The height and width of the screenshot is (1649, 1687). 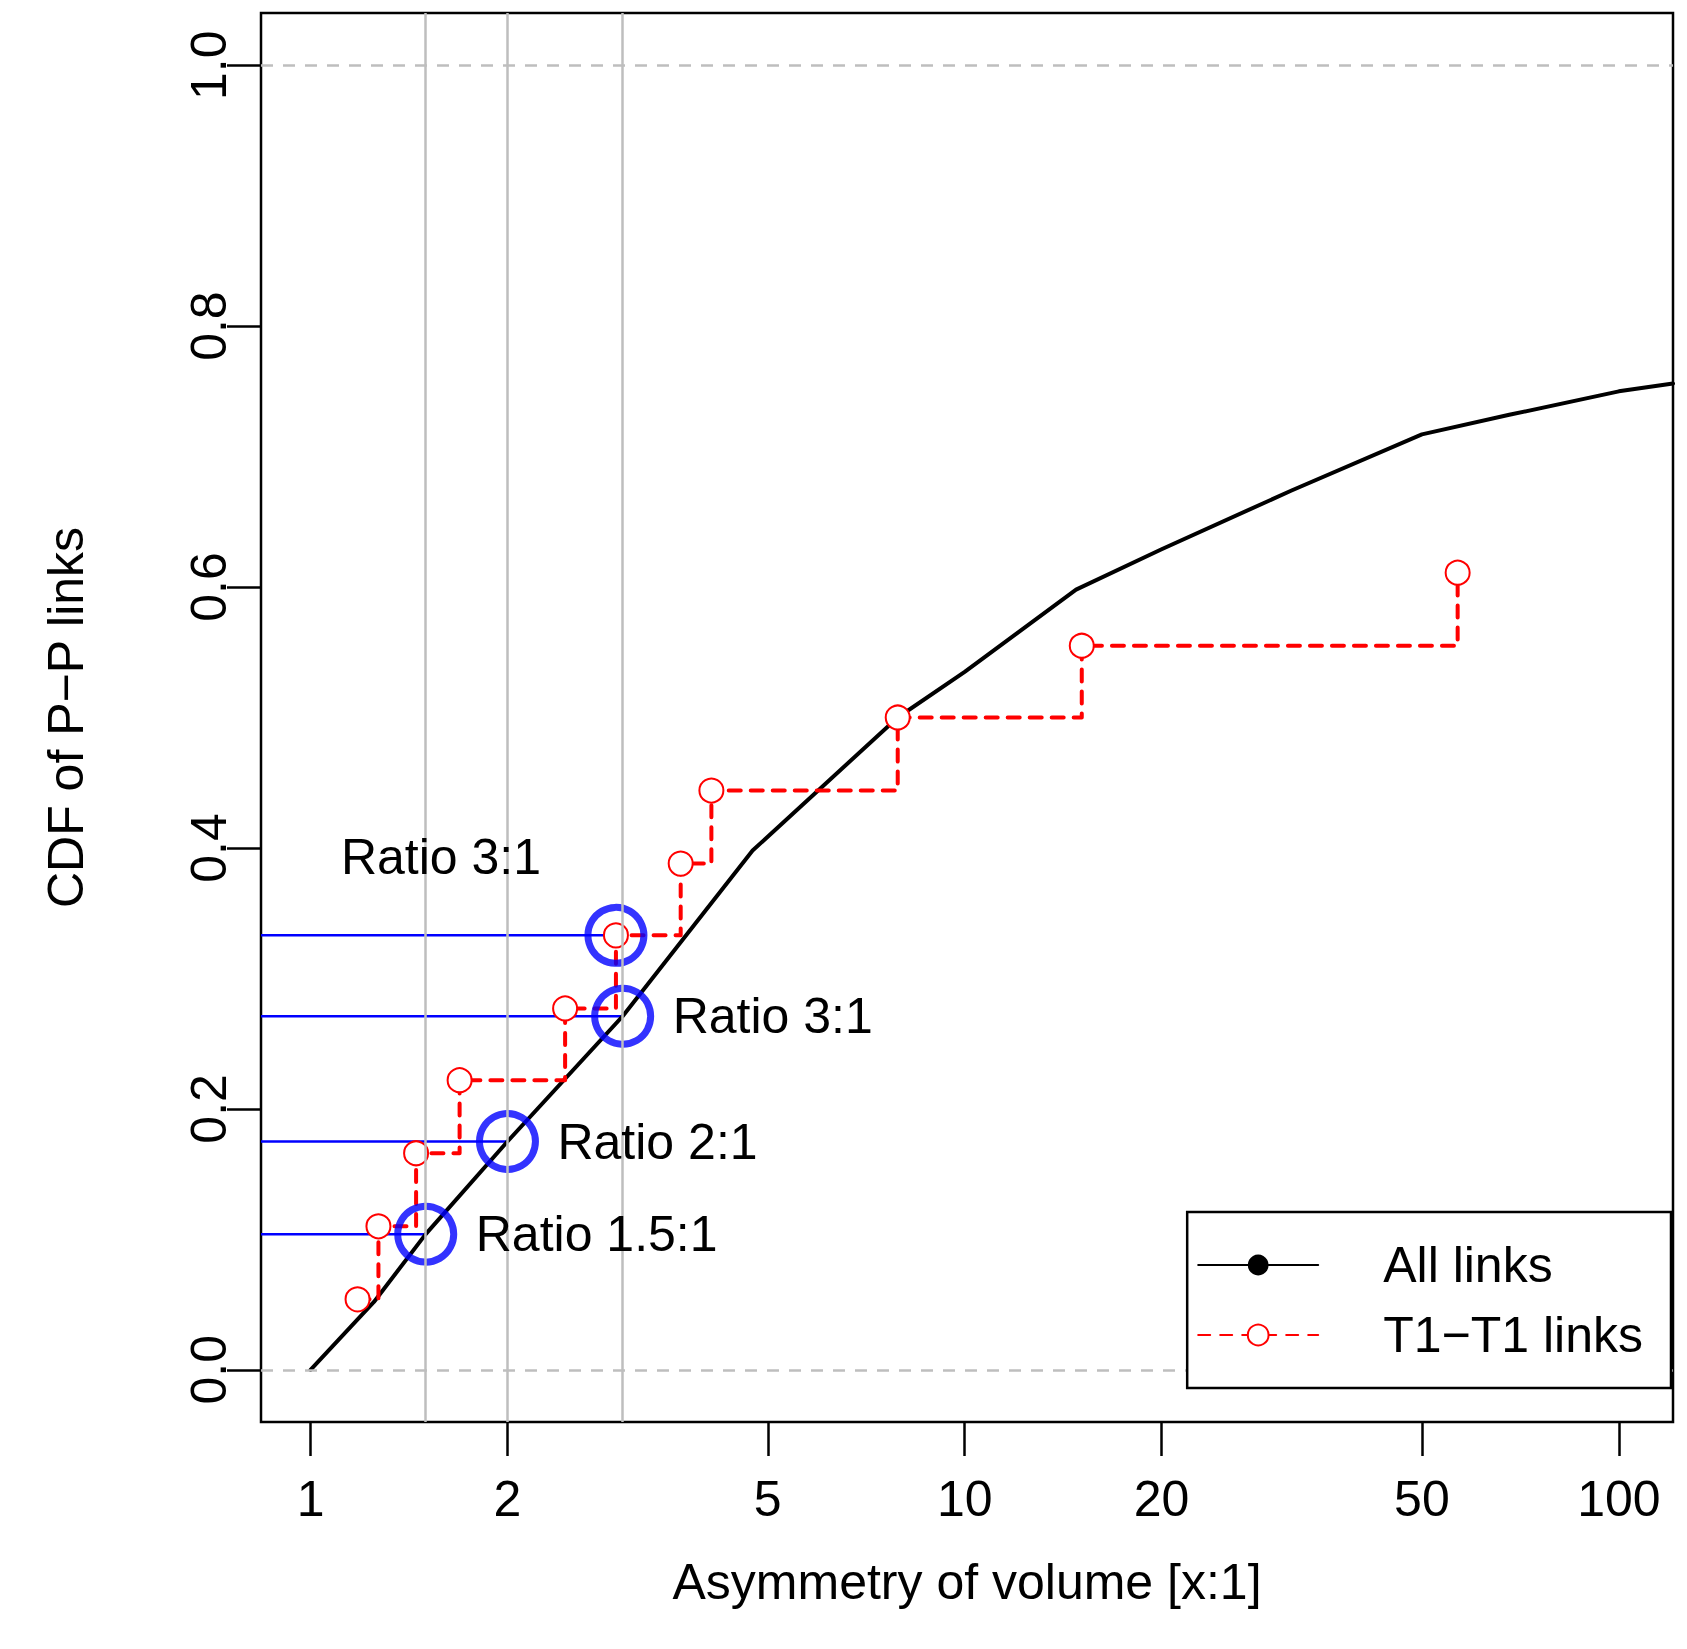 What do you see at coordinates (964, 1499) in the screenshot?
I see `x-tick-label: 10` at bounding box center [964, 1499].